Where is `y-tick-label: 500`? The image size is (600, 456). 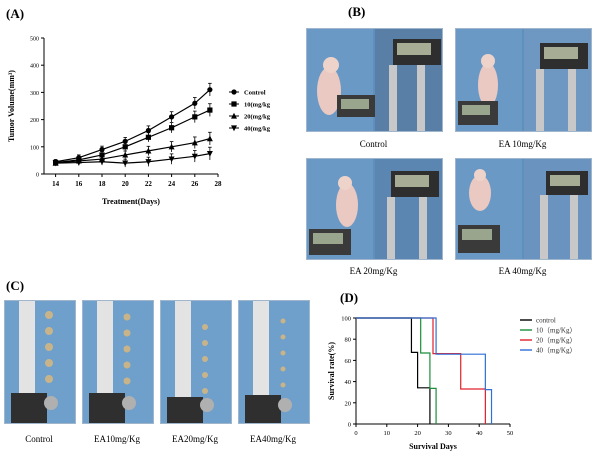 y-tick-label: 500 is located at coordinates (34, 40).